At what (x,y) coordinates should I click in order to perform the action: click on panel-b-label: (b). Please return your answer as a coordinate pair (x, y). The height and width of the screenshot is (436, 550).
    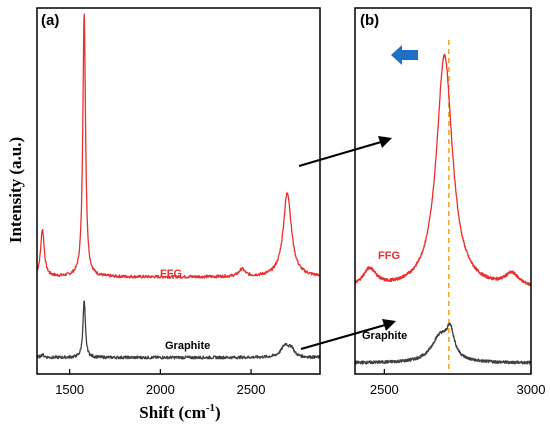
    Looking at the image, I should click on (369, 20).